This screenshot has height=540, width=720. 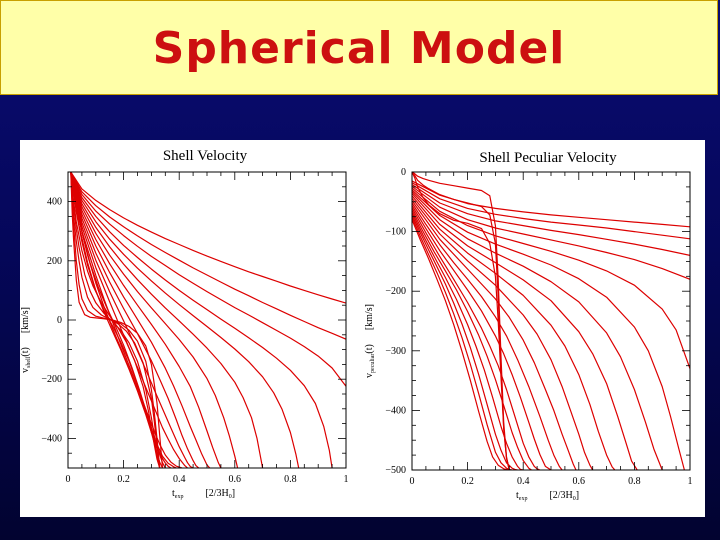 I want to click on slide-title: Spherical Model, so click(x=359, y=48).